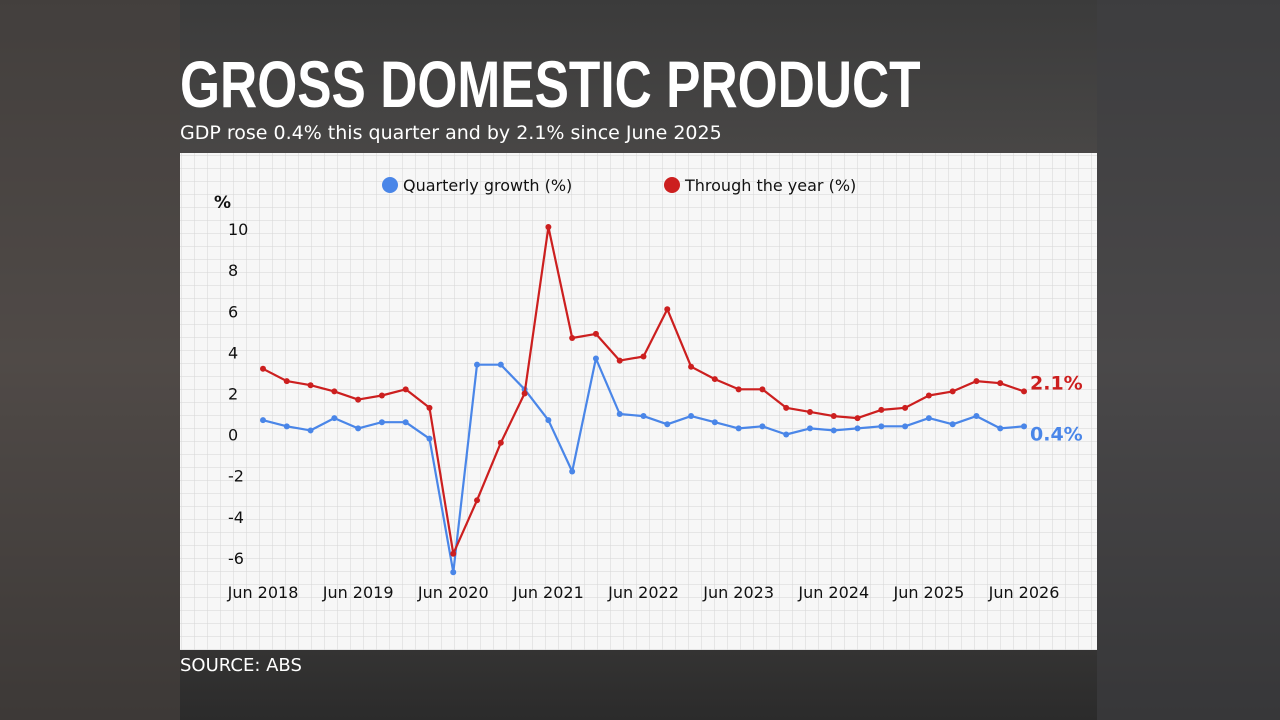 This screenshot has width=1280, height=720. What do you see at coordinates (770, 185) in the screenshot?
I see `legend-label: Through the year (%)` at bounding box center [770, 185].